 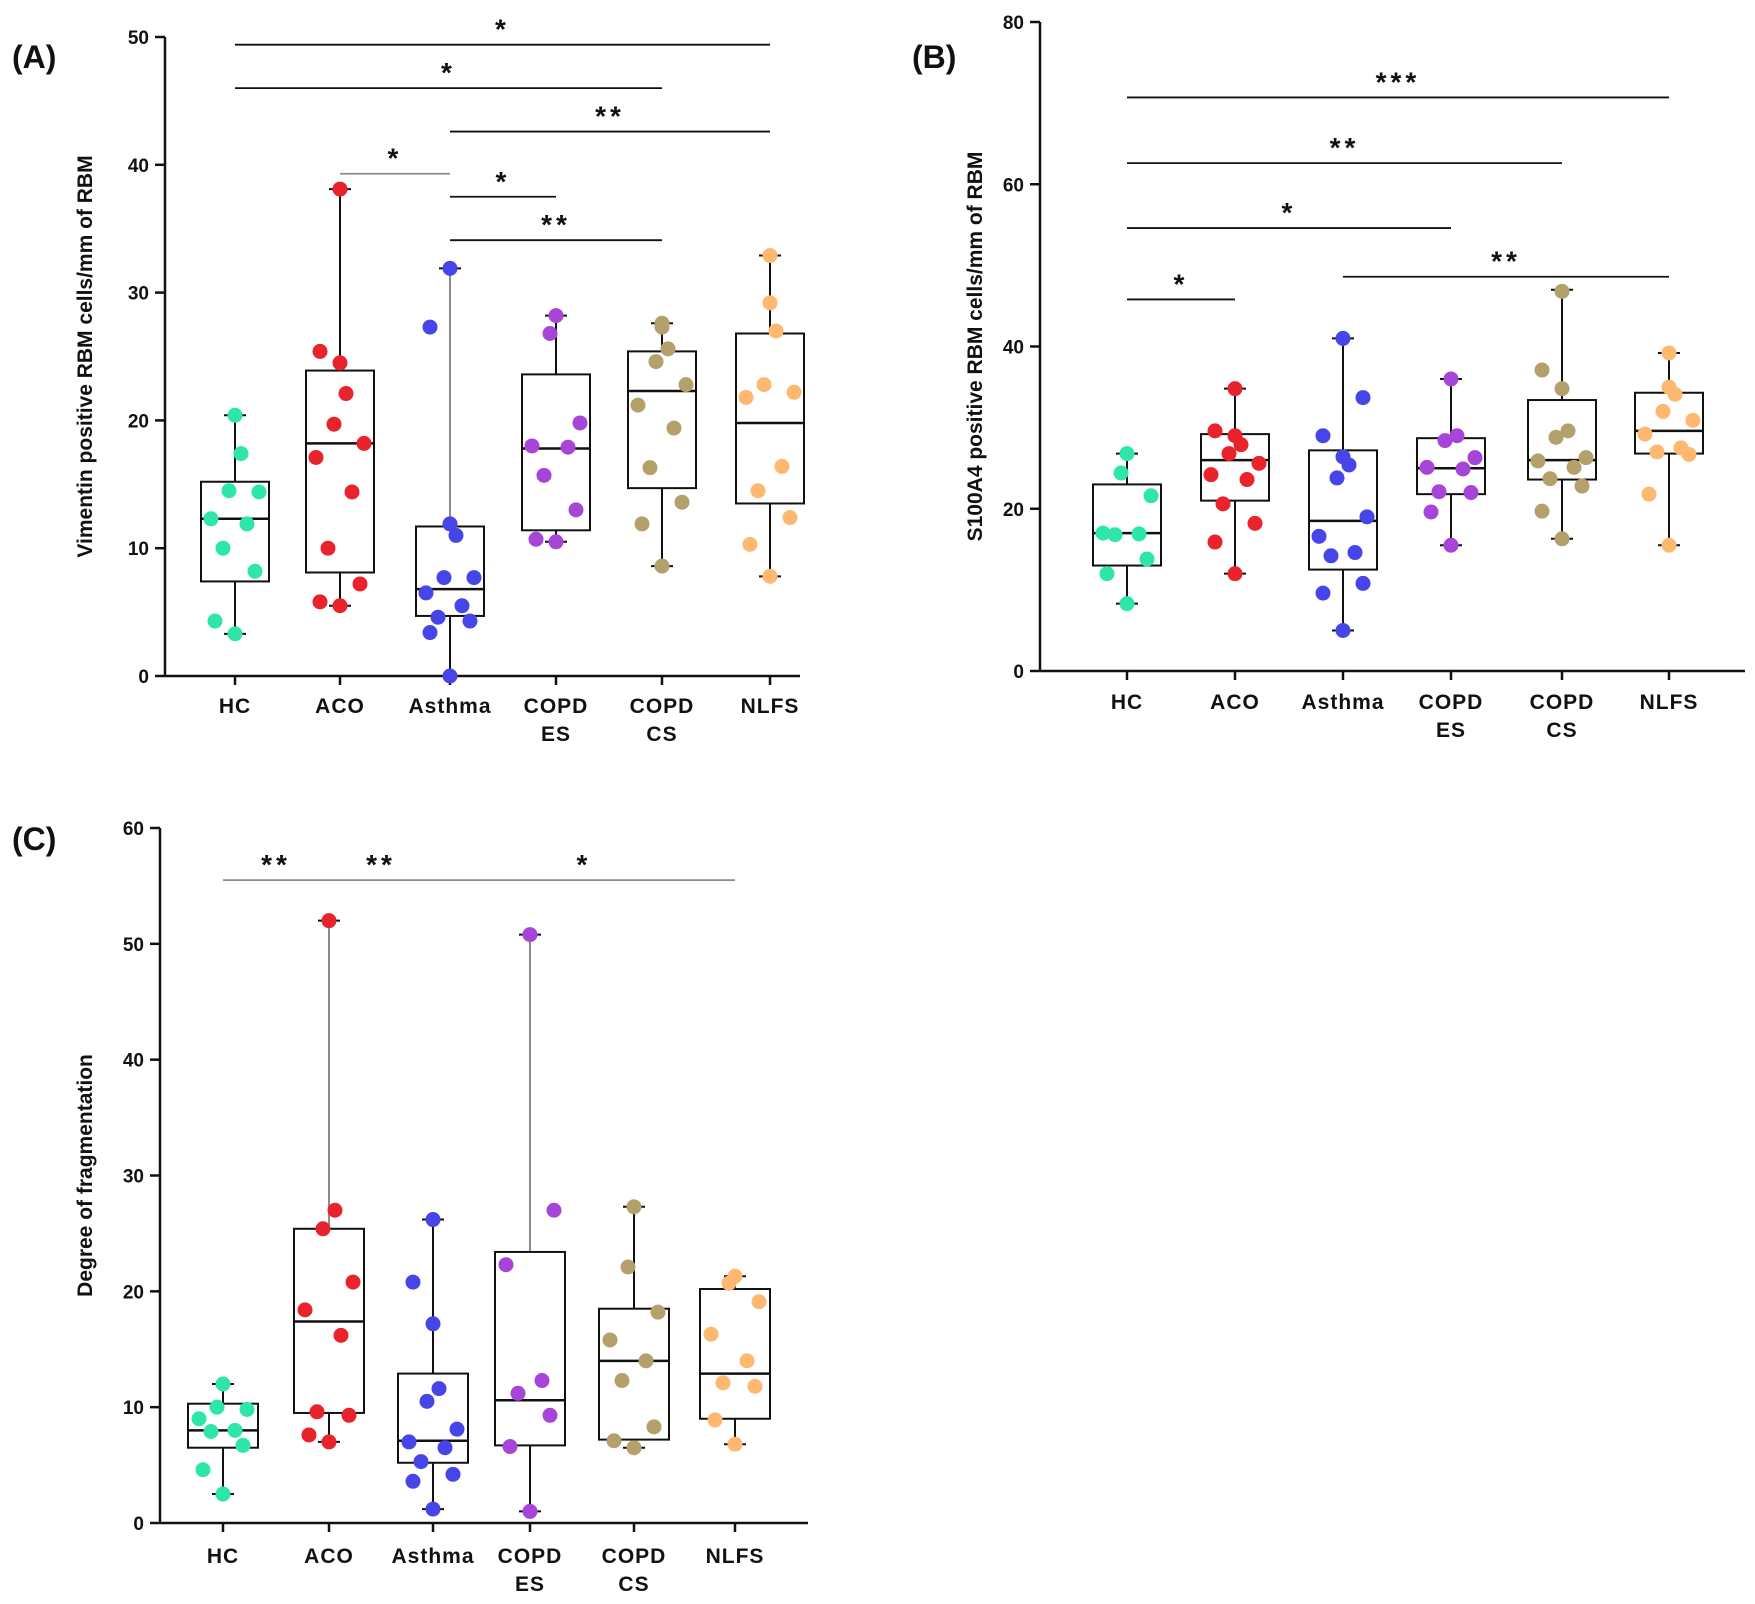 What do you see at coordinates (138, 549) in the screenshot?
I see `panel-a-y-tick-label: 10` at bounding box center [138, 549].